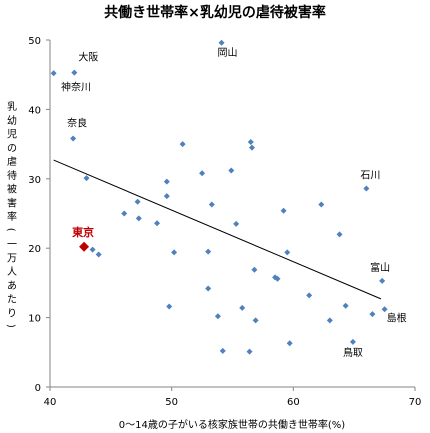 The image size is (430, 433). I want to click on x-axis-title: 0〜14歳の子がいる核家族世帯の共働き世帯率(%), so click(232, 424).